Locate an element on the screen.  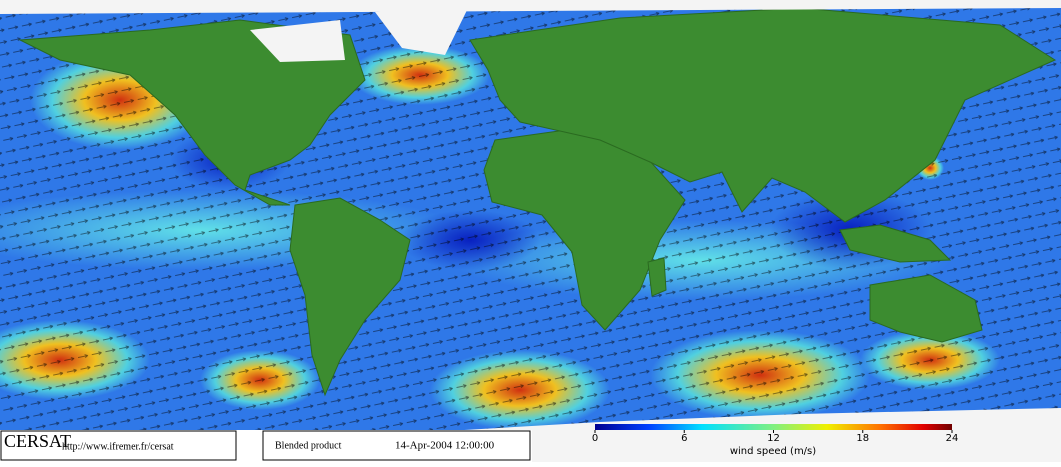
logo-box is located at coordinates (118, 445).